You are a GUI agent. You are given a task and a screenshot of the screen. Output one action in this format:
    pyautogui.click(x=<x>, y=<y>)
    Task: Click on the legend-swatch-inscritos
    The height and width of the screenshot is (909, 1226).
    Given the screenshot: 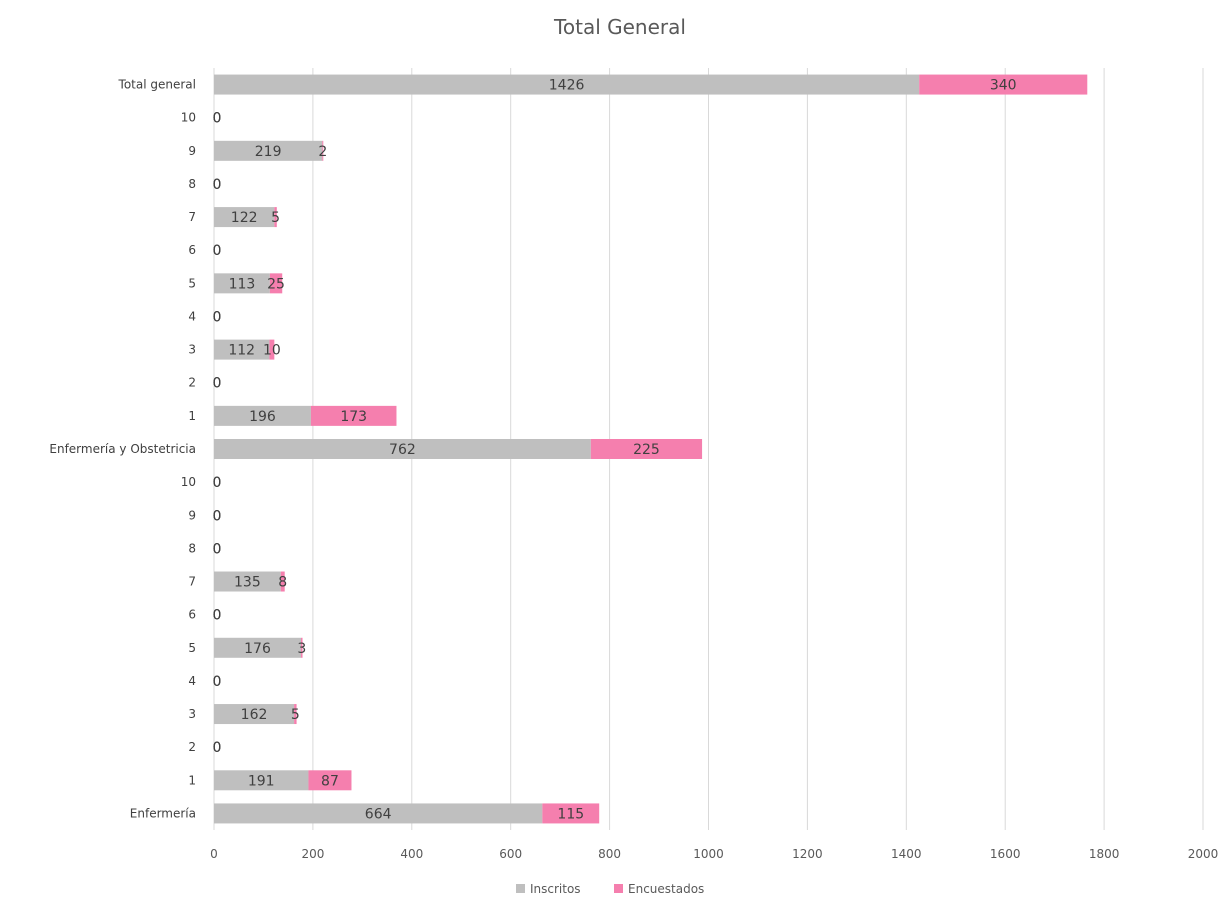 What is the action you would take?
    pyautogui.click(x=520, y=888)
    